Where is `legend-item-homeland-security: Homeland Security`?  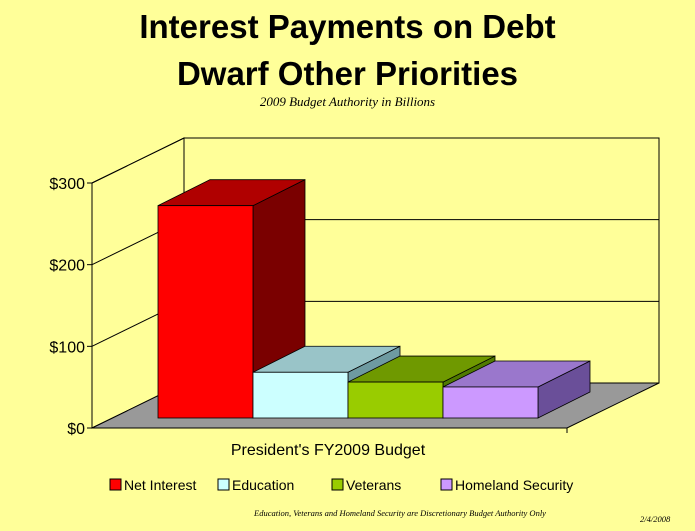 legend-item-homeland-security: Homeland Security is located at coordinates (506, 485).